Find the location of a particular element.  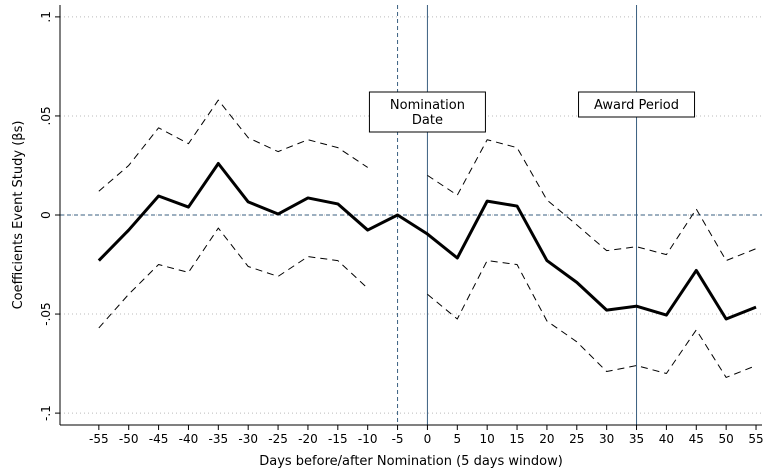

x-tick-label: -45 is located at coordinates (159, 439).